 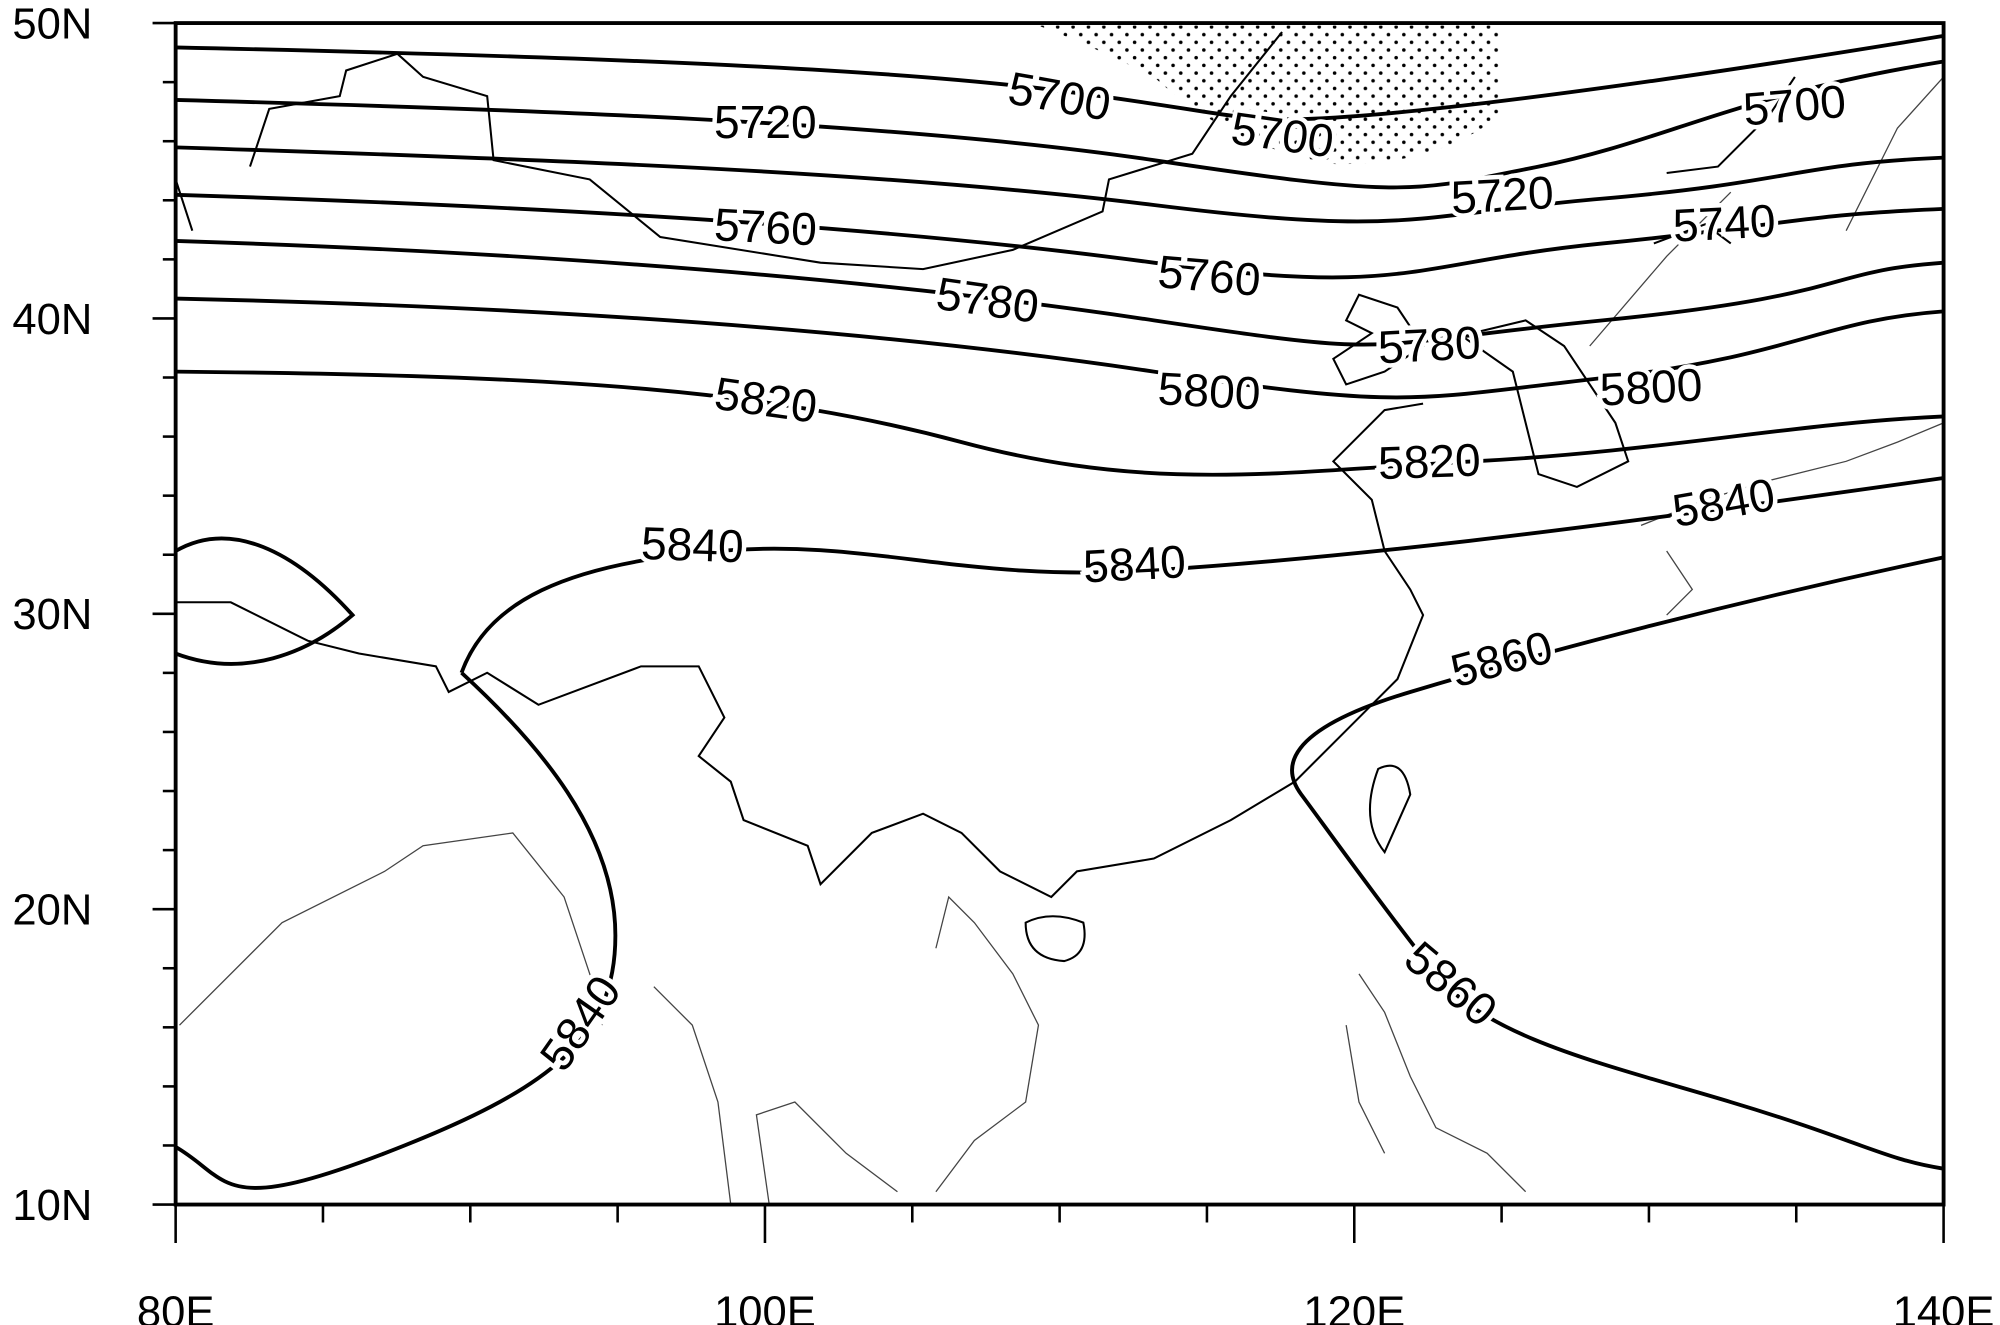 I want to click on stipple-region, so click(x=1269, y=95).